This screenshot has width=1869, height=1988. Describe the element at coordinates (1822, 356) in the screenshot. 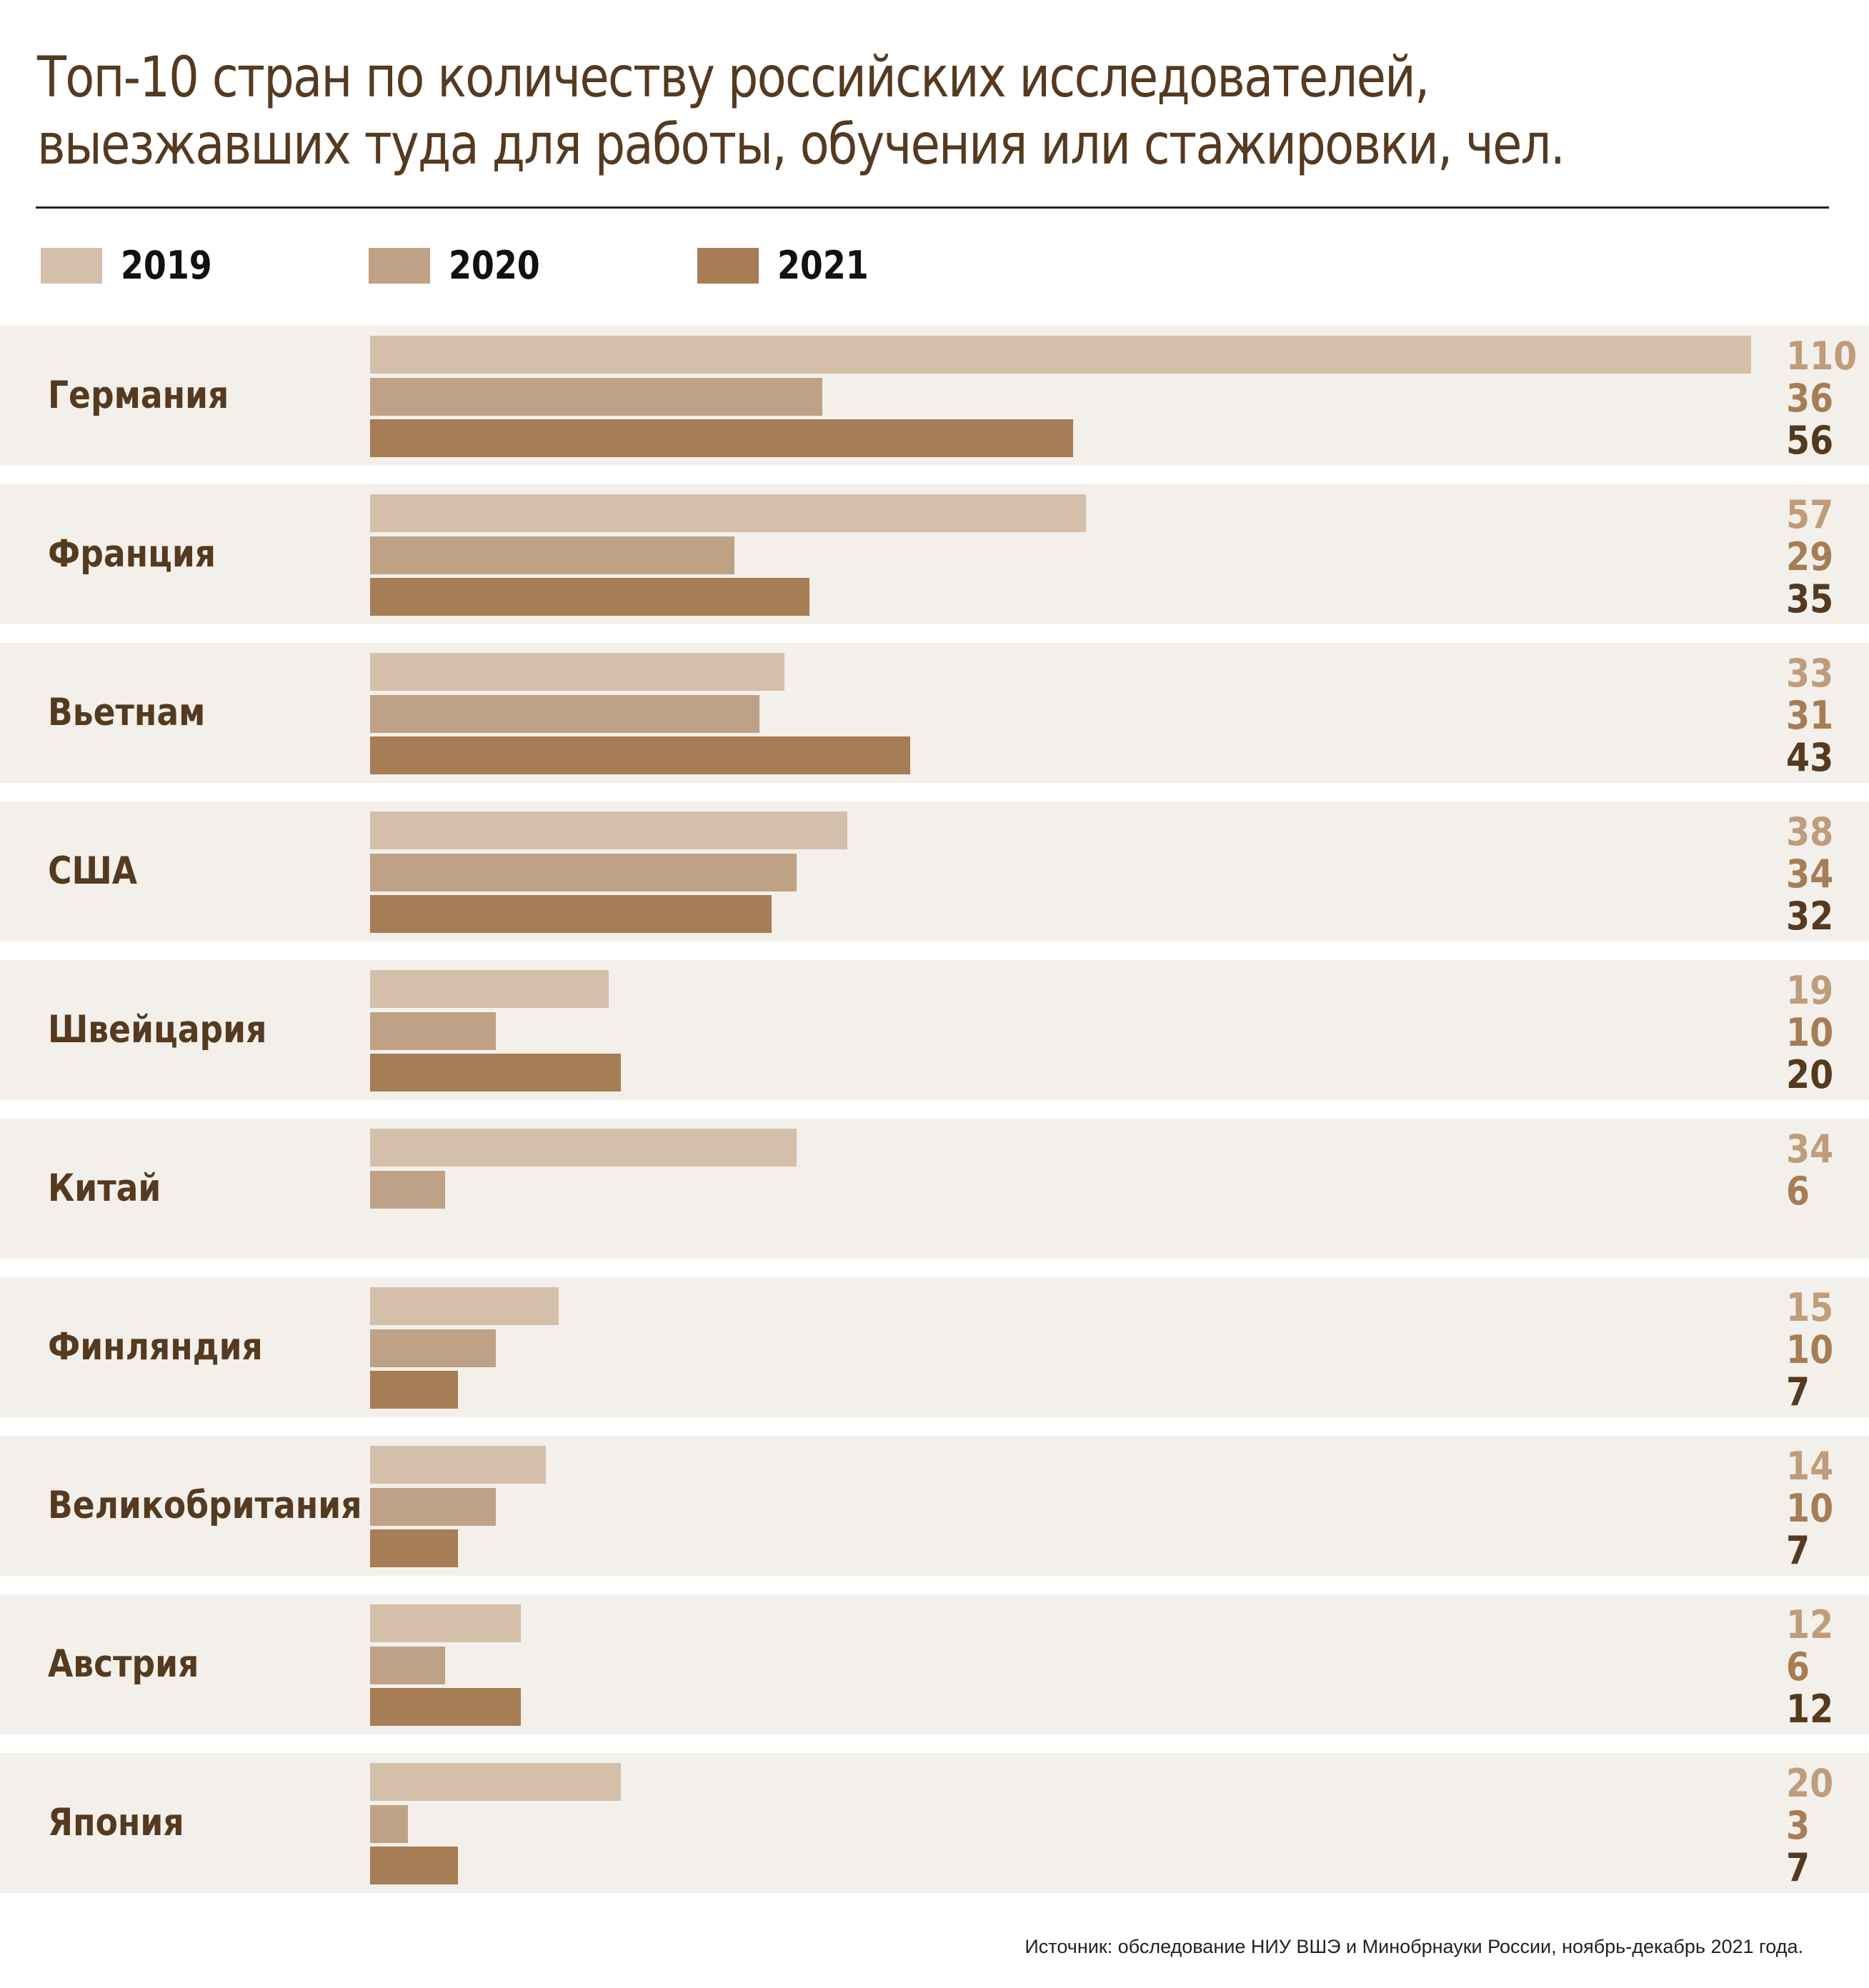

I see `data-label-2019: 110` at that location.